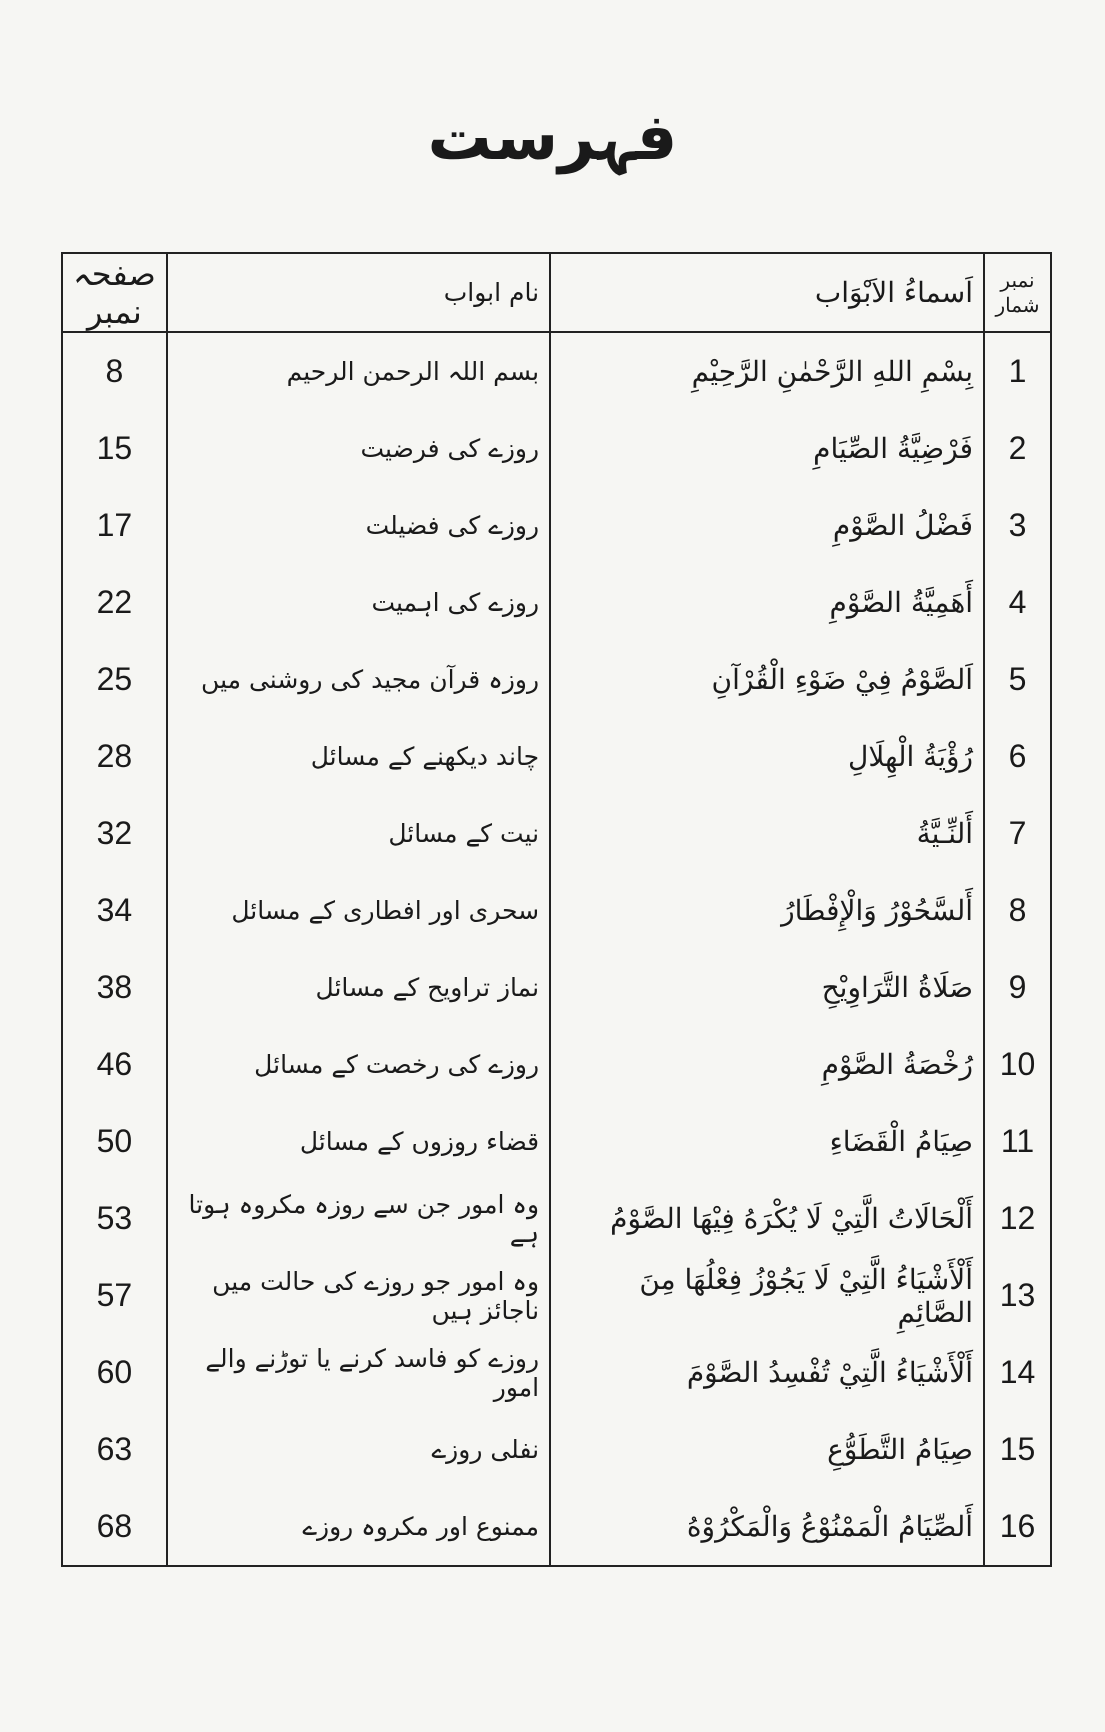 This screenshot has width=1105, height=1732. What do you see at coordinates (358, 525) in the screenshot?
I see `chapter-urdu: روزے کی فضیلت` at bounding box center [358, 525].